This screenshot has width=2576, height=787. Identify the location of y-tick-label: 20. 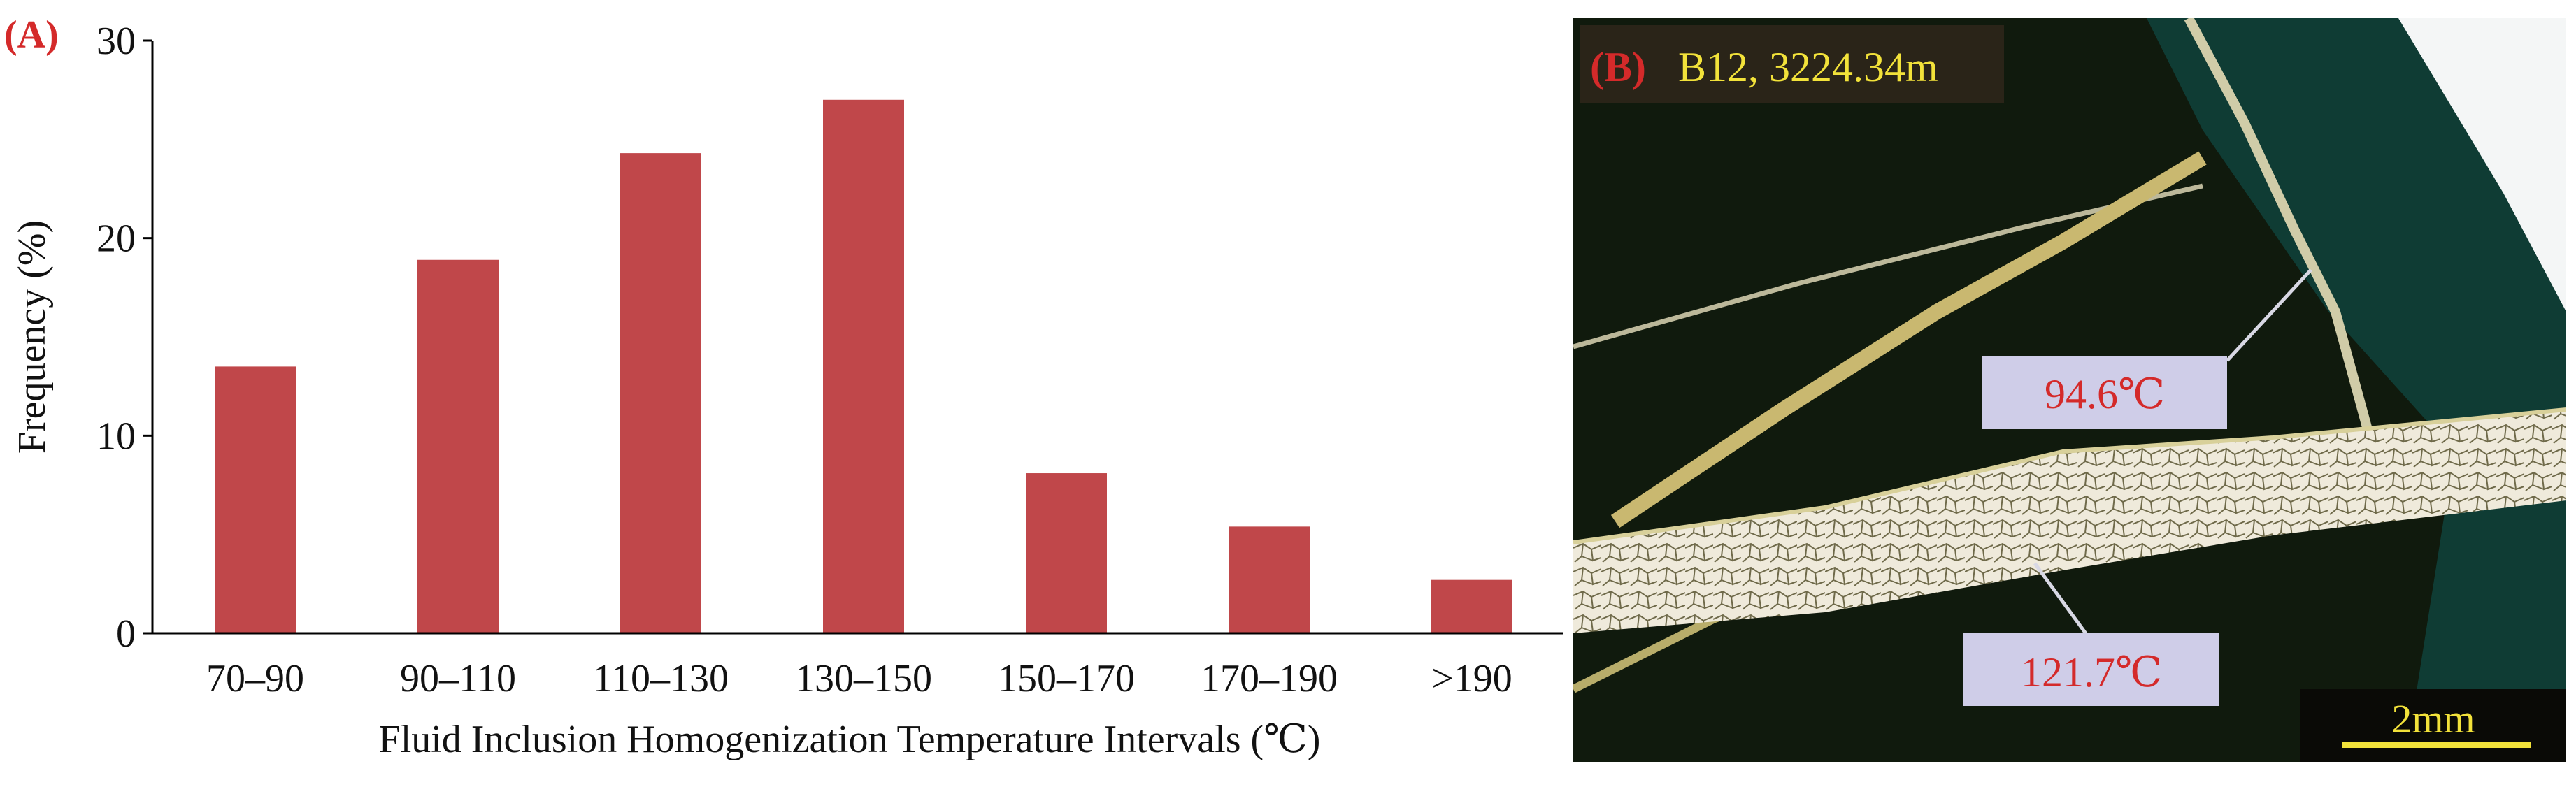
(116, 239).